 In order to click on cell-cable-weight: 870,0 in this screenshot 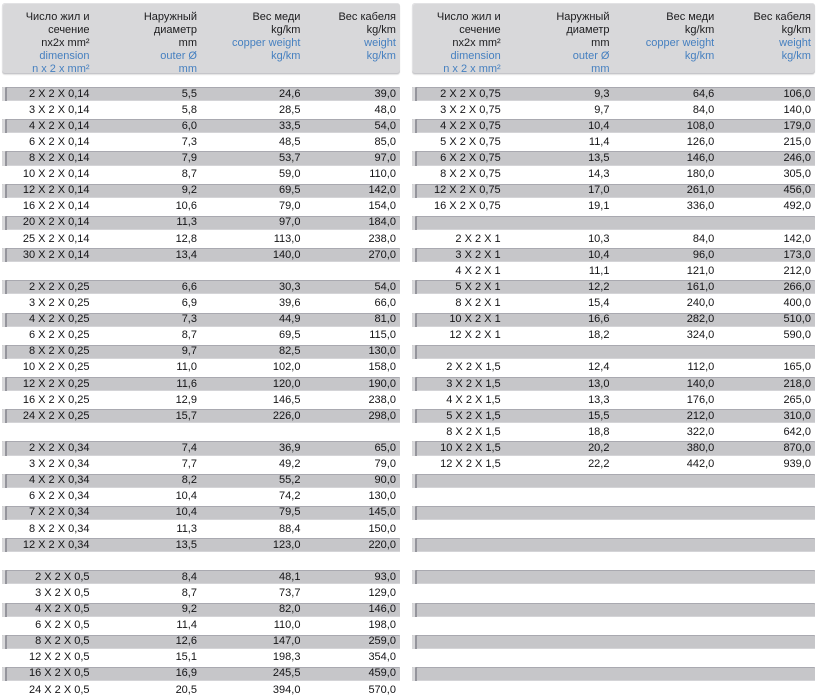, I will do `click(797, 447)`.